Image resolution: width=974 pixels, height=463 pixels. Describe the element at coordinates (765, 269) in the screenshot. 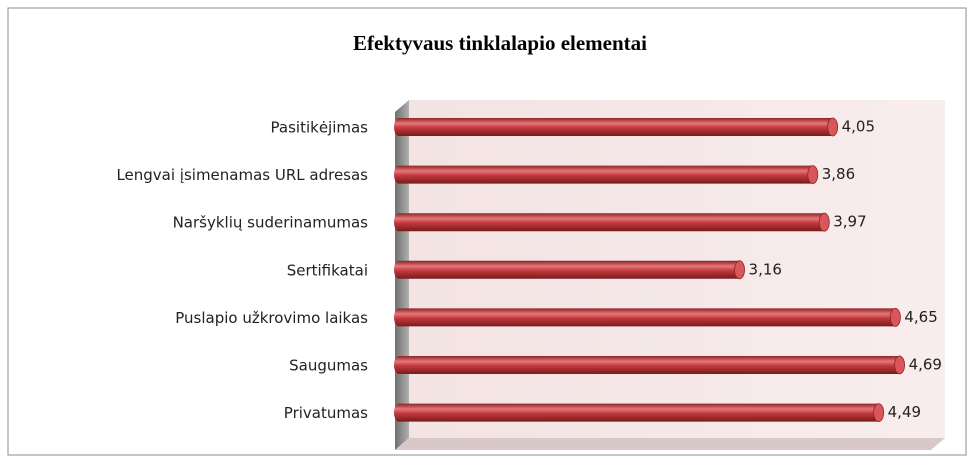

I see `value-label: 3,16` at that location.